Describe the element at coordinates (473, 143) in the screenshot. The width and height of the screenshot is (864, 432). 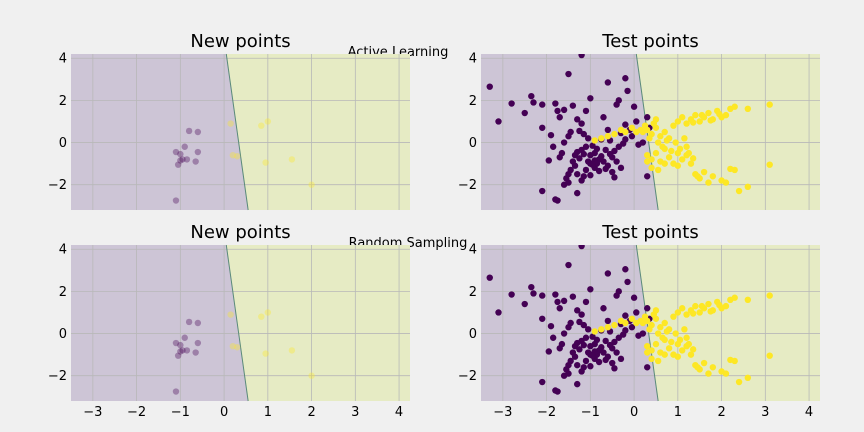
I see `y-tick-label: 0` at that location.